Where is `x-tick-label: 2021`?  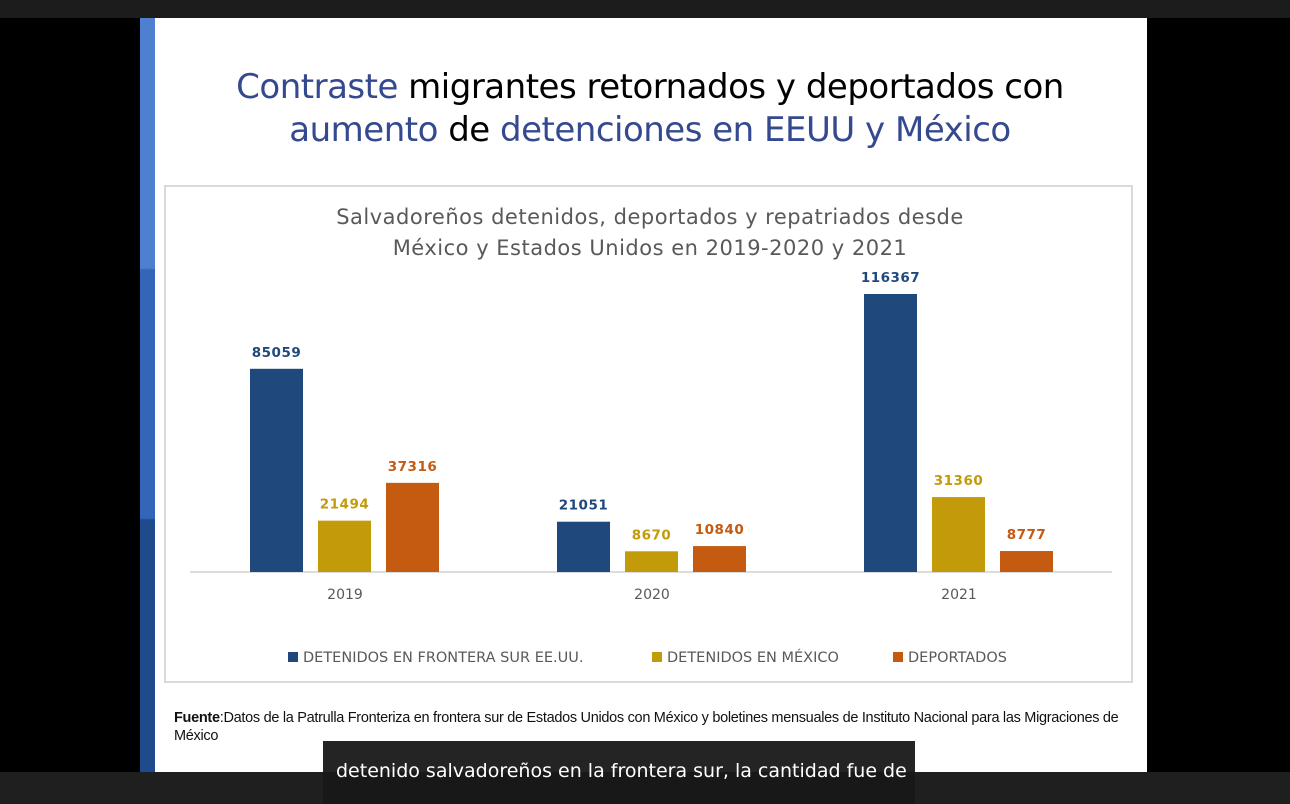 x-tick-label: 2021 is located at coordinates (959, 595).